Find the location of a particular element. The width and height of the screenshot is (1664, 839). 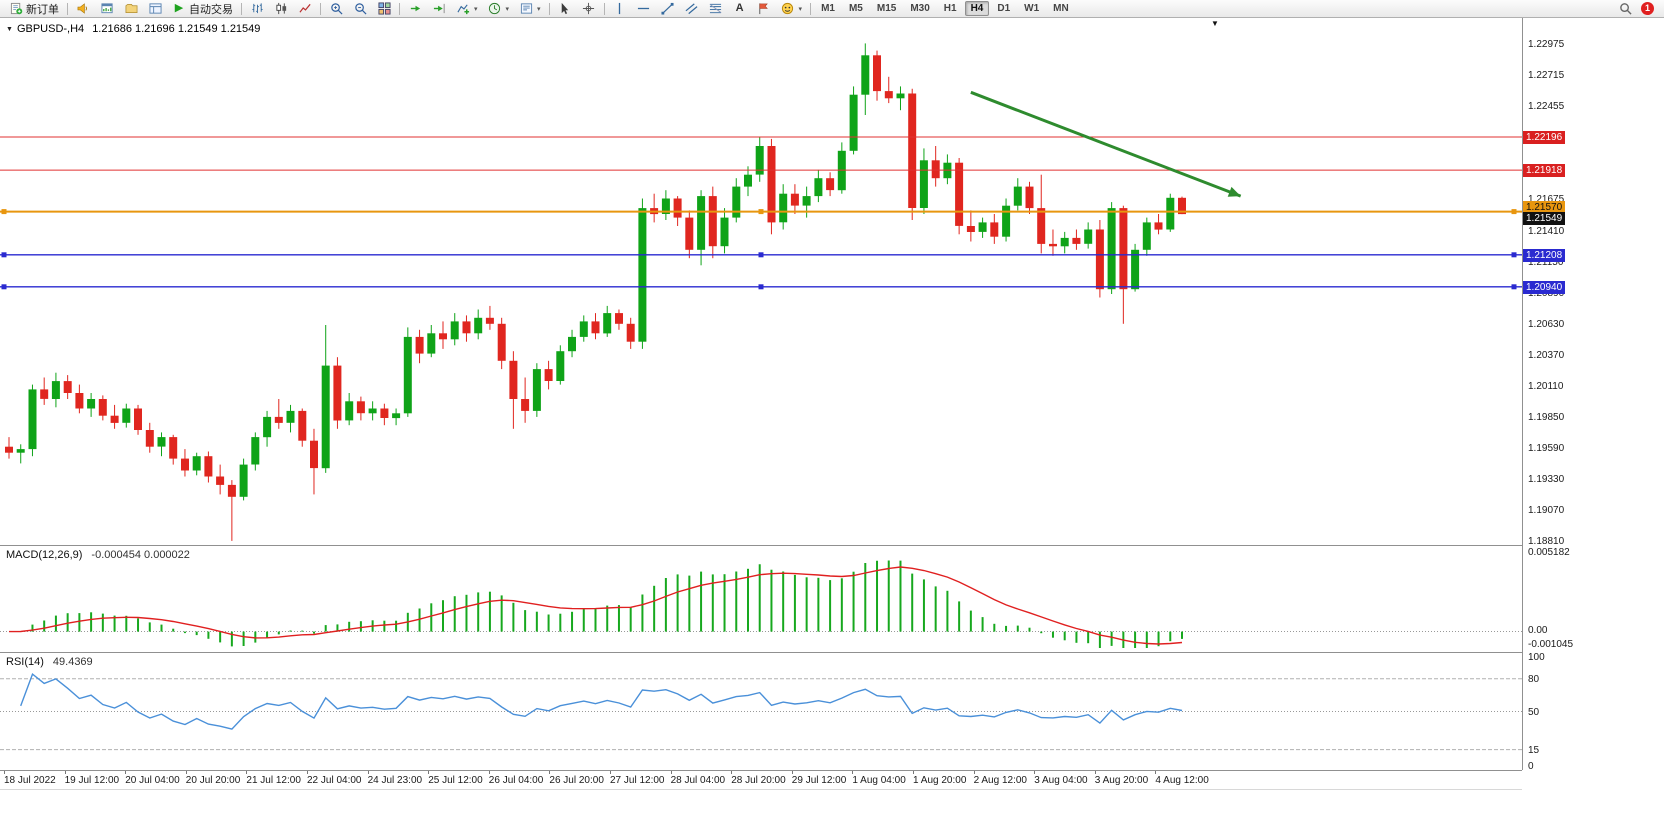

time-axis-label: 25 Jul 12:00 is located at coordinates (455, 780).